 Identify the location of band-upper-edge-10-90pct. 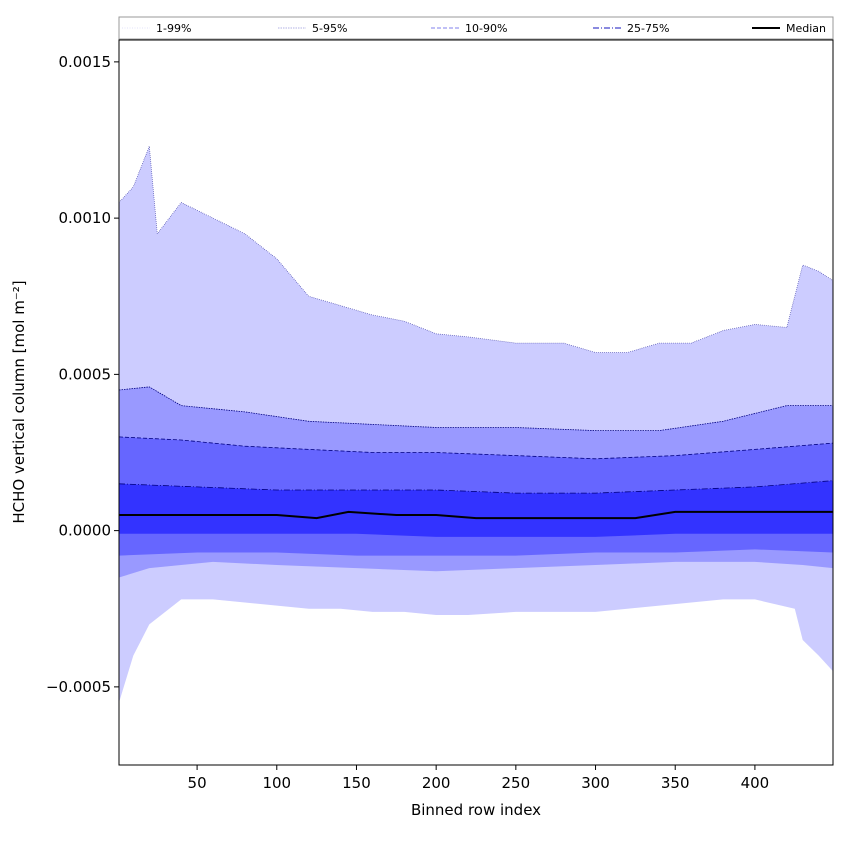
(476, 448).